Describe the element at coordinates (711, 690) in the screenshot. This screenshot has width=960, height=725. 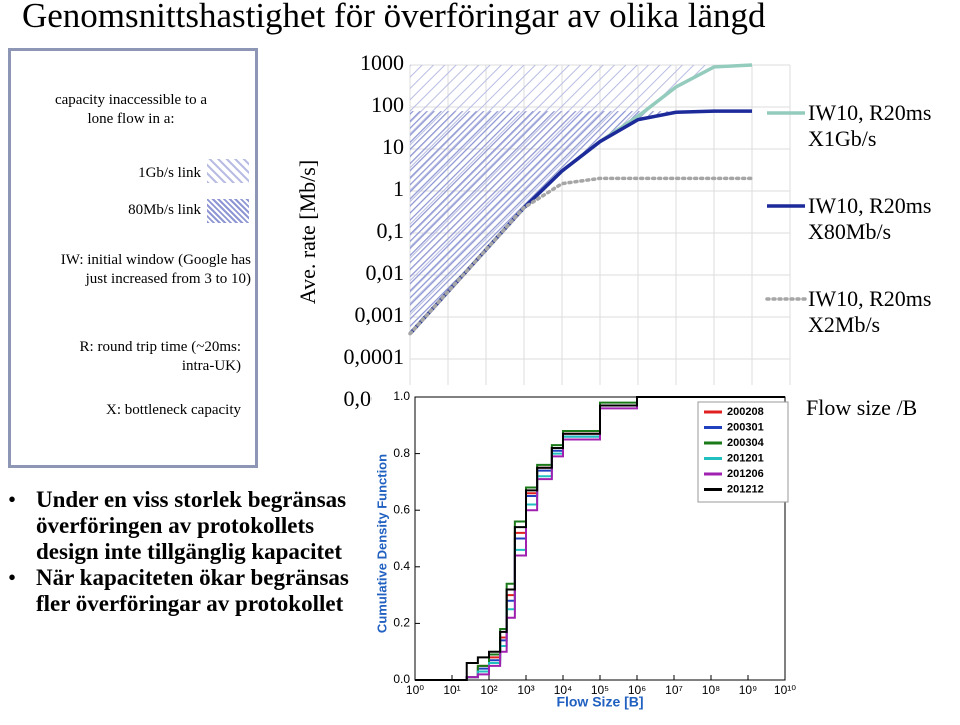
I see `x-tick-label: 10⁸` at that location.